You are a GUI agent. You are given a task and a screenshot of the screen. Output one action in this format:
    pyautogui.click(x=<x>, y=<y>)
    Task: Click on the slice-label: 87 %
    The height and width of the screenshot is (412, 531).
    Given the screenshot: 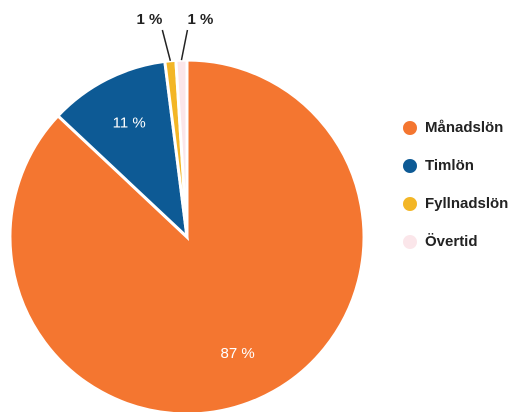 What is the action you would take?
    pyautogui.click(x=238, y=353)
    